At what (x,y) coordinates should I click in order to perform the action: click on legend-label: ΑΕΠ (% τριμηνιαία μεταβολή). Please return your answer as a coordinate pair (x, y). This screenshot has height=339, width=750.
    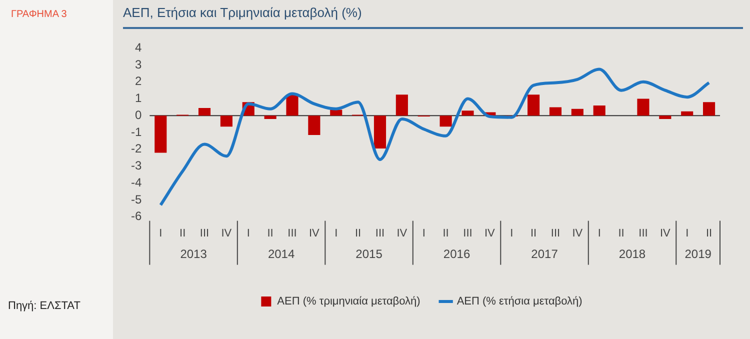
    Looking at the image, I should click on (348, 302).